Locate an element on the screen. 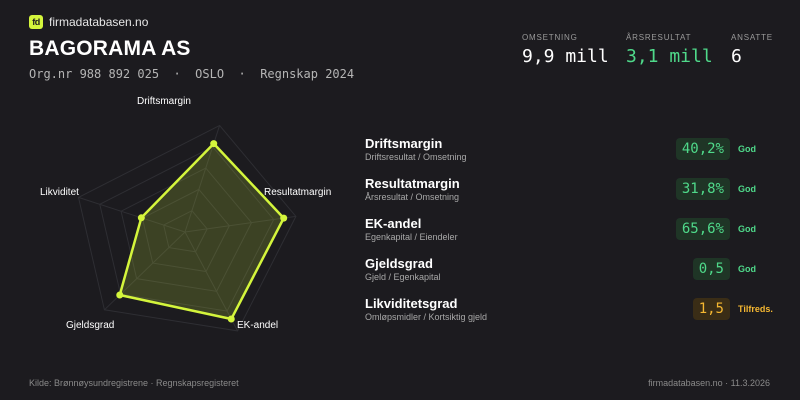 The image size is (800, 400). brand-logo-icon: fd is located at coordinates (36, 22).